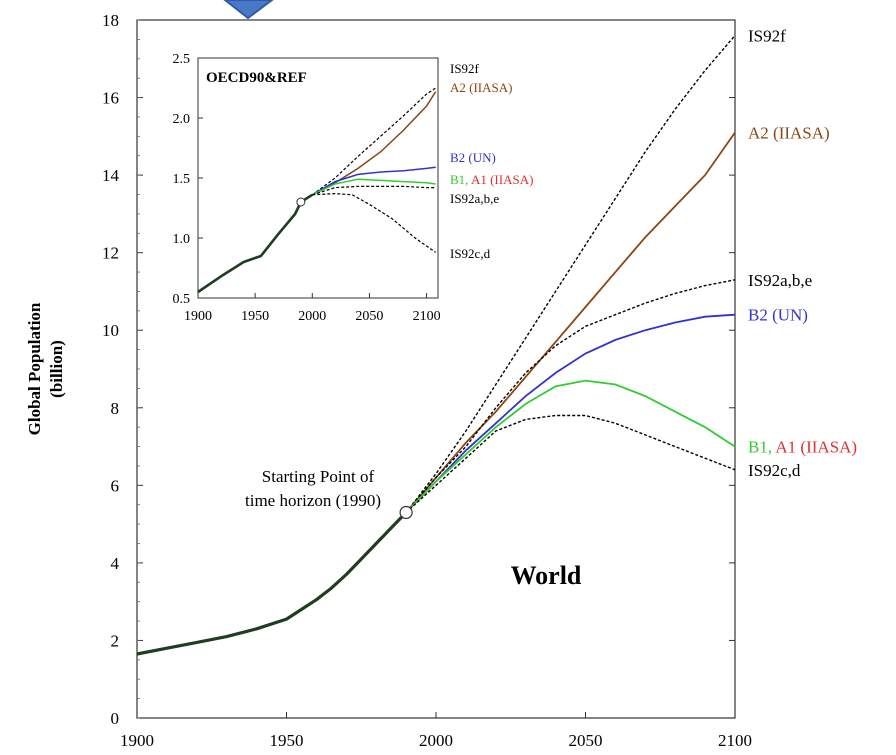  Describe the element at coordinates (301, 202) in the screenshot. I see `inset-start-point-marker` at that location.